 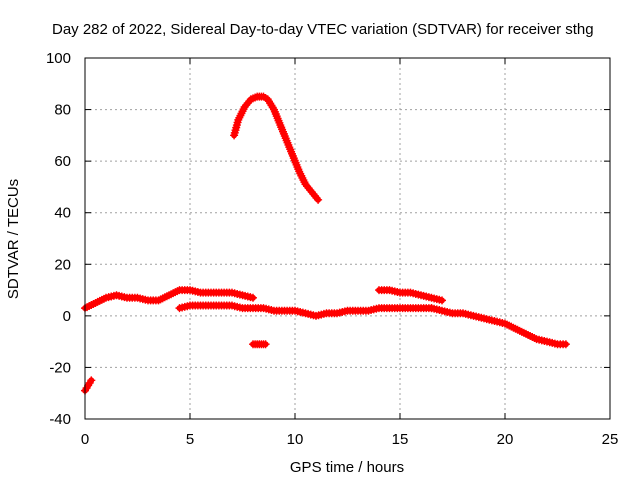 What do you see at coordinates (190, 439) in the screenshot?
I see `x-tick-label: 5` at bounding box center [190, 439].